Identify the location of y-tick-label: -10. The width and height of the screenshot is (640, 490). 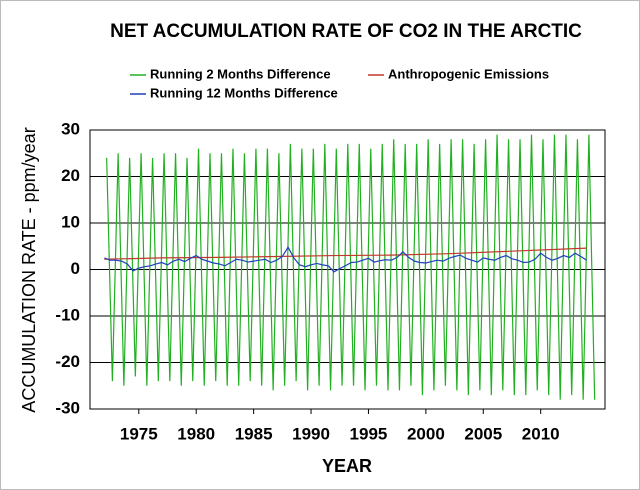
(67, 314).